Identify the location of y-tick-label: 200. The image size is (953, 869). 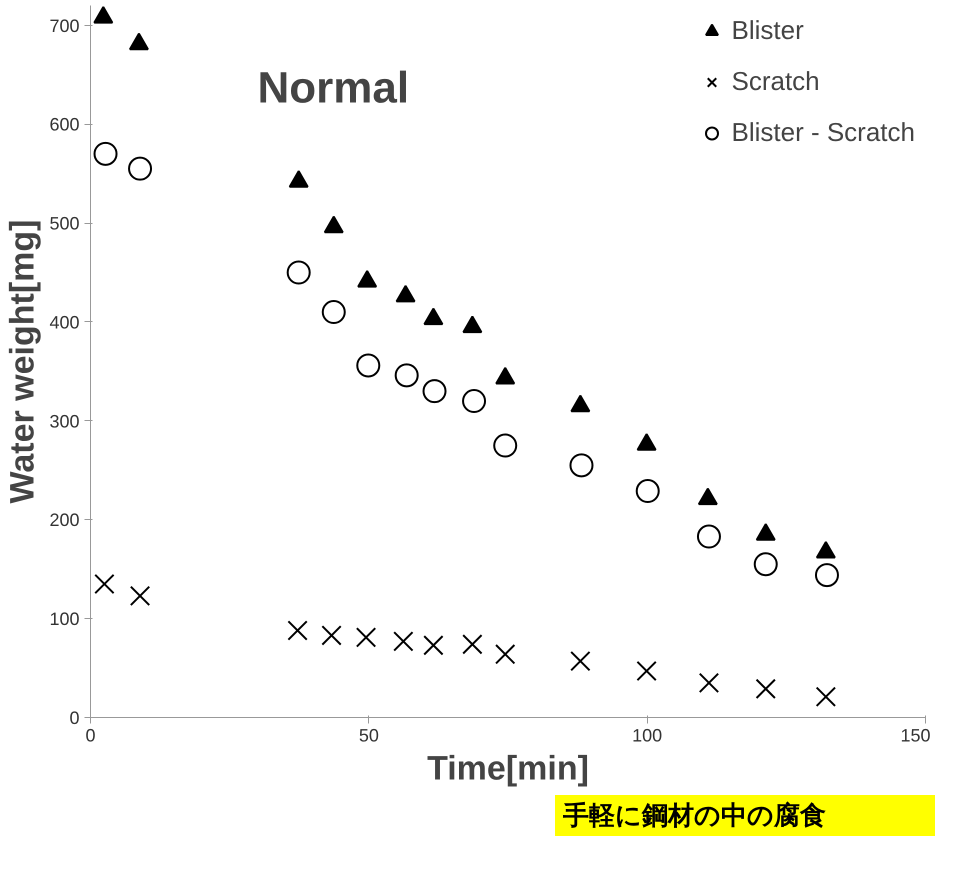
(64, 520).